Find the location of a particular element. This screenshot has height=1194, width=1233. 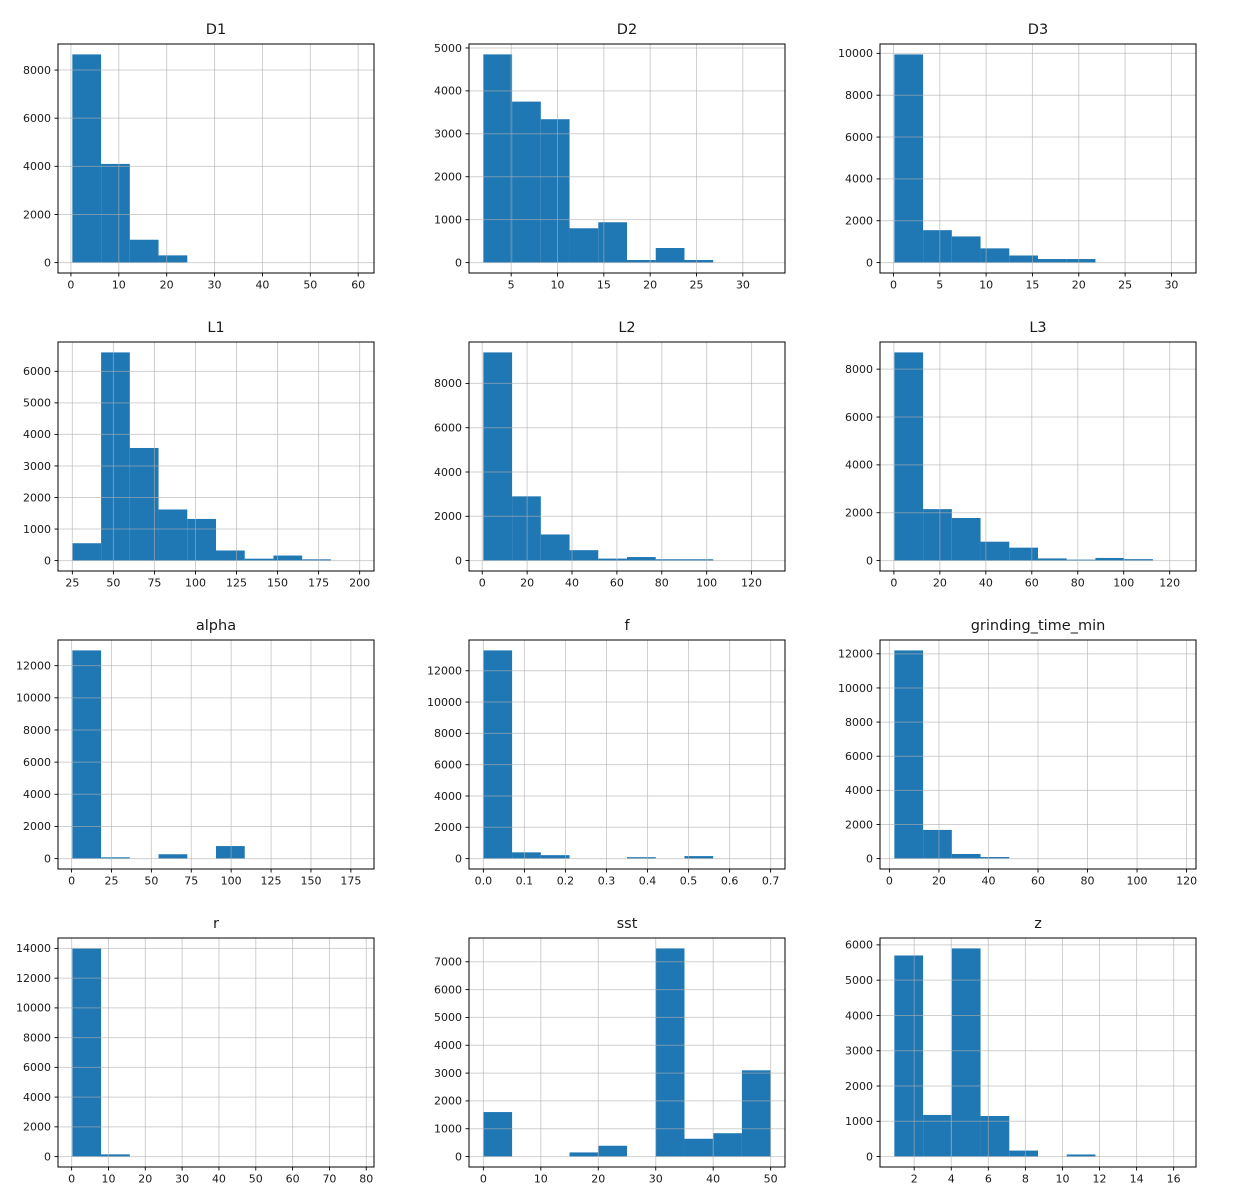

svg-text: 200 is located at coordinates (359, 583).